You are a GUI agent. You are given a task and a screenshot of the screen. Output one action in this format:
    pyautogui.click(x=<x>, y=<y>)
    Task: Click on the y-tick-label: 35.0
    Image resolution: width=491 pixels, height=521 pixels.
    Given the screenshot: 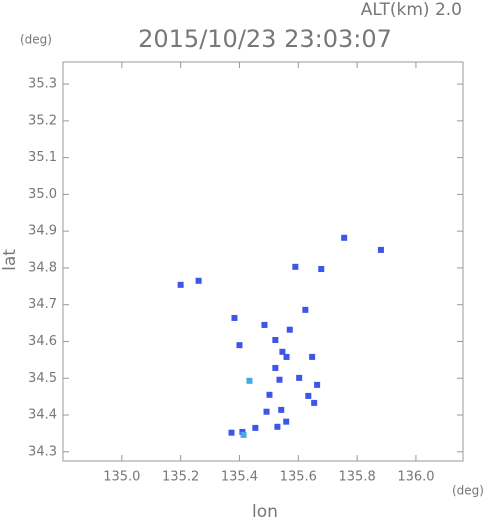 What is the action you would take?
    pyautogui.click(x=42, y=194)
    